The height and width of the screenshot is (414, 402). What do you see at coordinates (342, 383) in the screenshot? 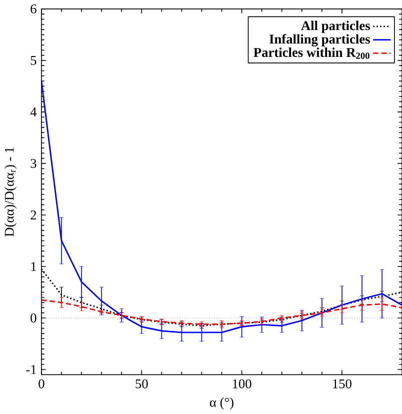
I see `x-tick-label: 150` at bounding box center [342, 383].